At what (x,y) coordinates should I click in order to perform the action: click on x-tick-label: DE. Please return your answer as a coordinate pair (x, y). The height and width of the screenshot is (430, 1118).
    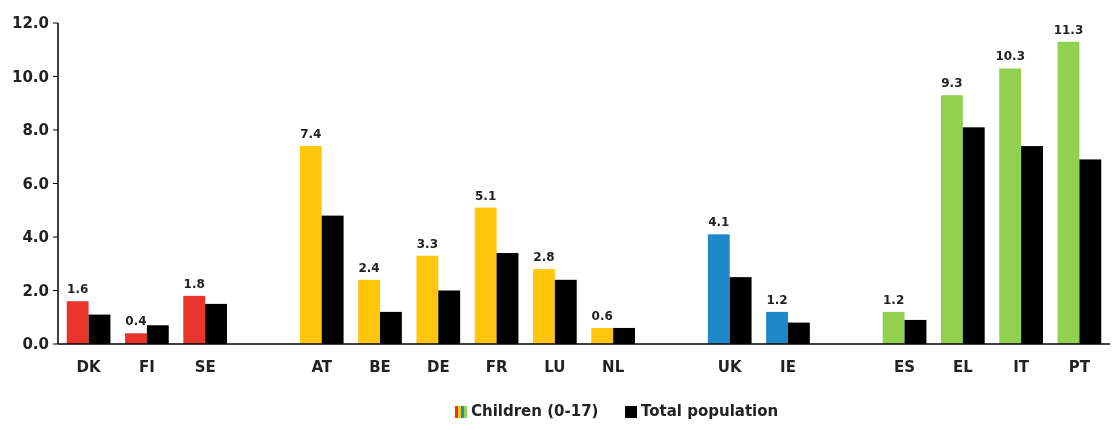
    Looking at the image, I should click on (438, 367).